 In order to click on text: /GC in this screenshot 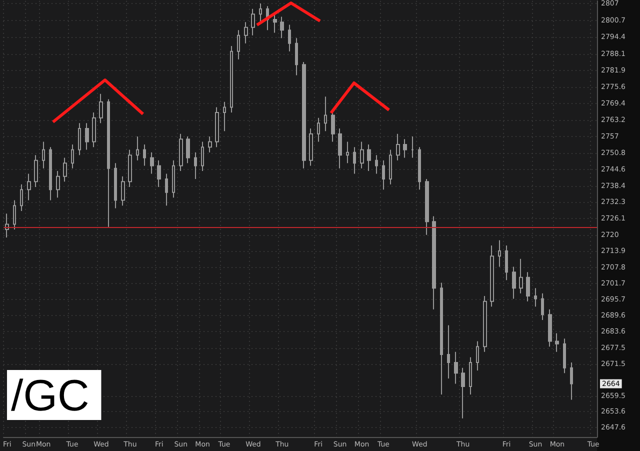, I will do `click(50, 396)`.